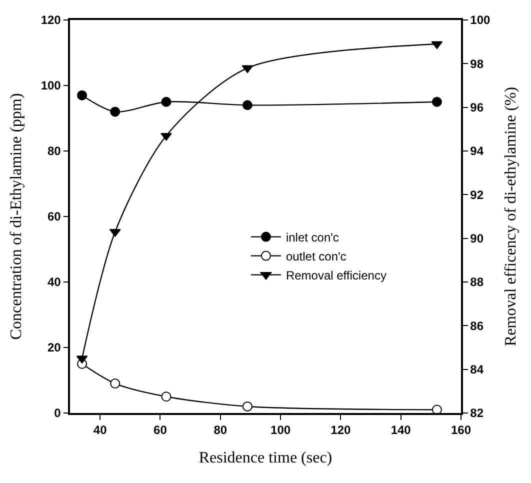 Image resolution: width=531 pixels, height=483 pixels. What do you see at coordinates (511, 216) in the screenshot?
I see `y2-axis-title: Removal efficency of di-ethylamine (%)` at bounding box center [511, 216].